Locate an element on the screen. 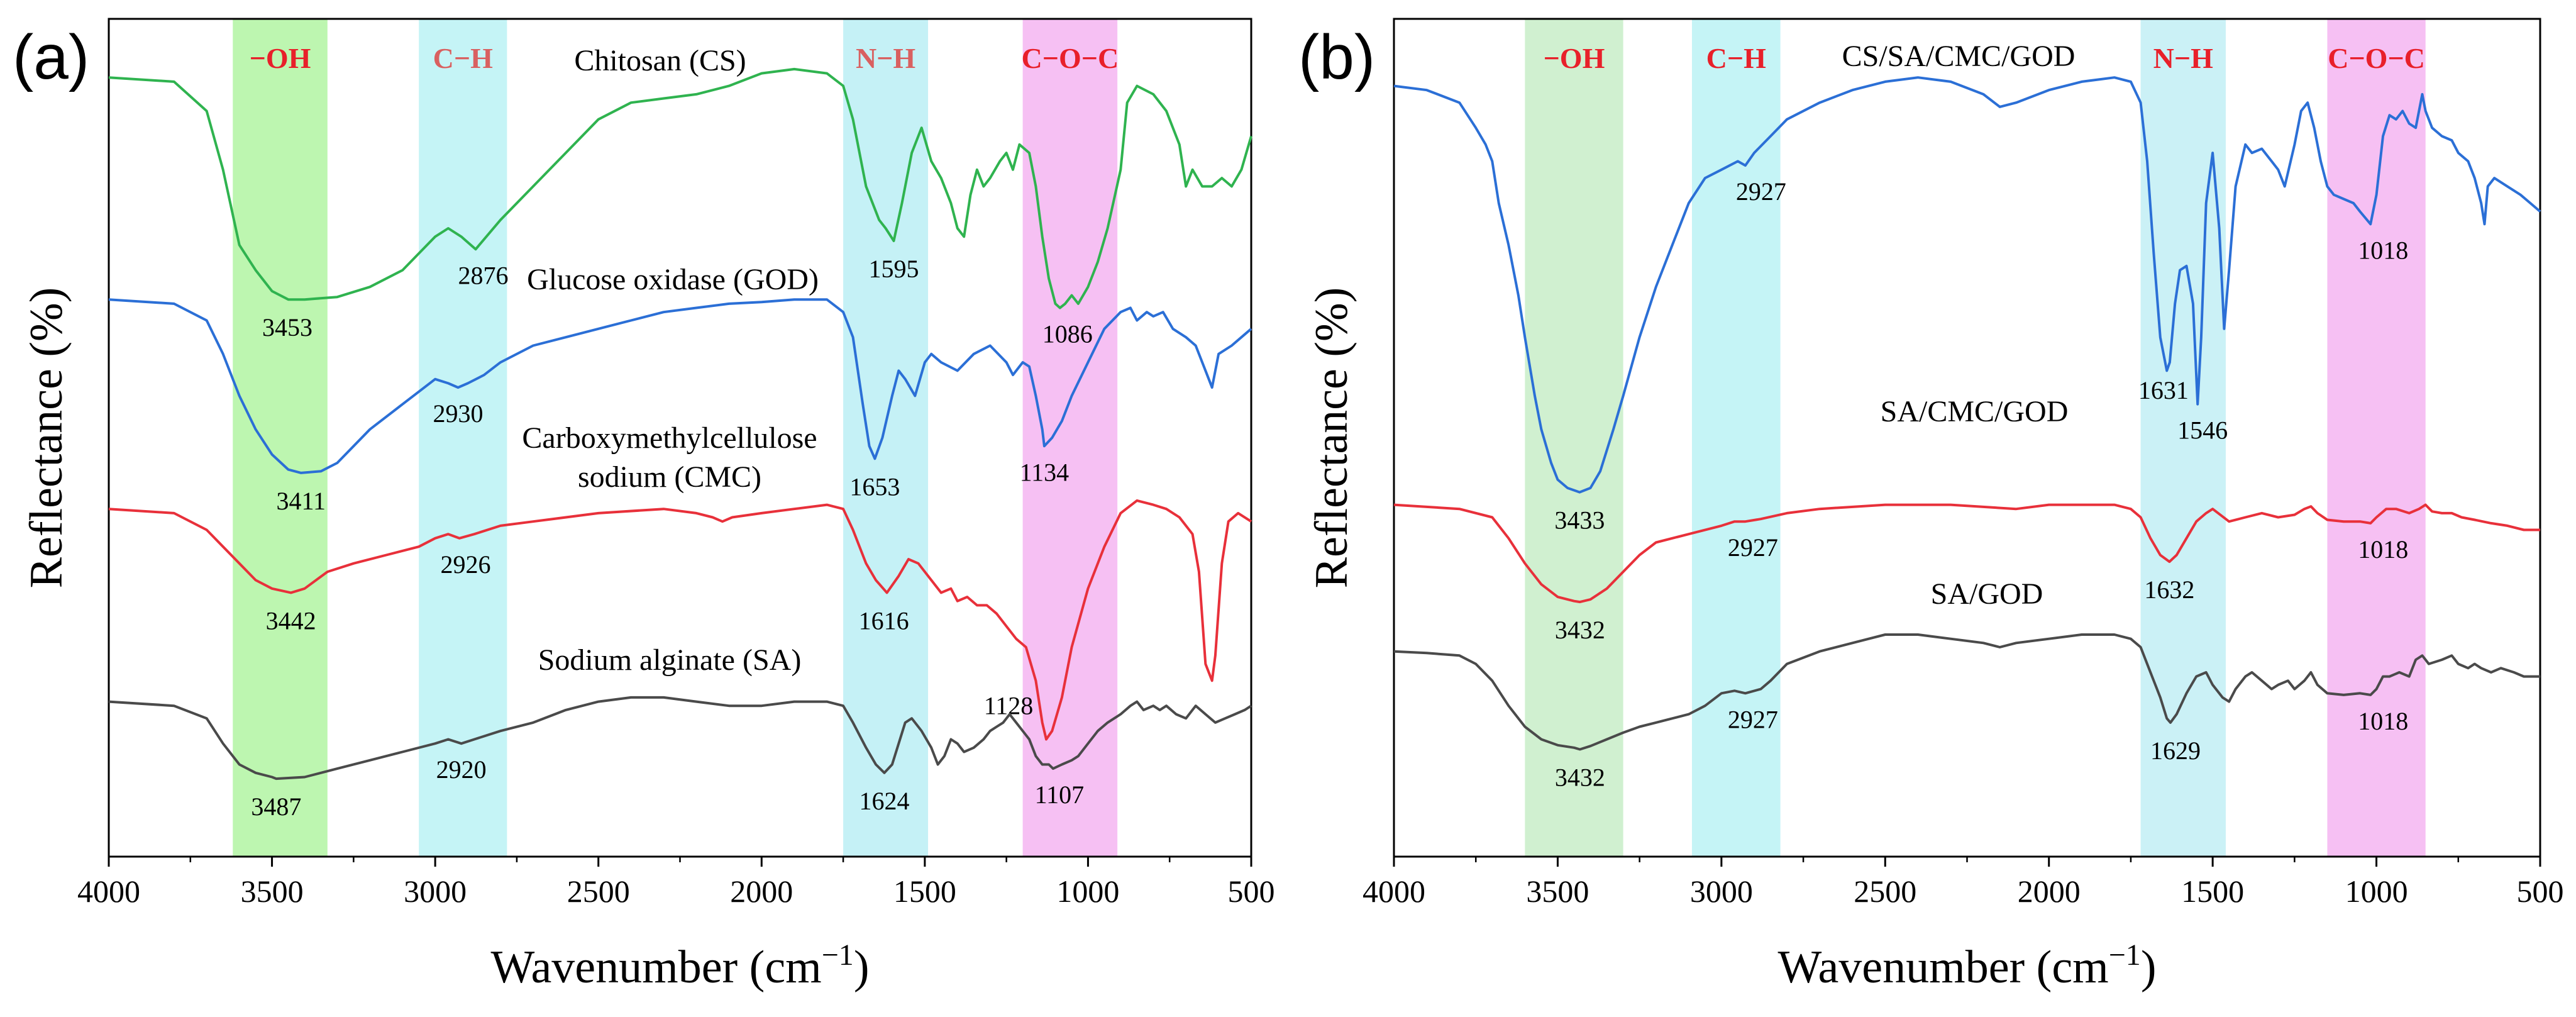 The height and width of the screenshot is (1017, 2576). peak-label: 3453 is located at coordinates (287, 328).